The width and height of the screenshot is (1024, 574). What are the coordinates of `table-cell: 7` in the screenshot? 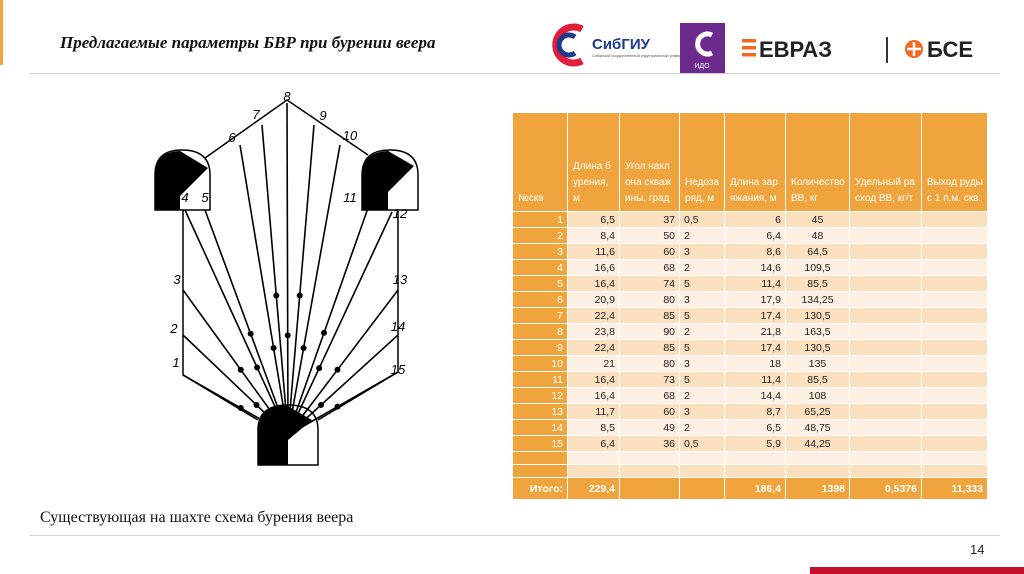 It's located at (540, 316).